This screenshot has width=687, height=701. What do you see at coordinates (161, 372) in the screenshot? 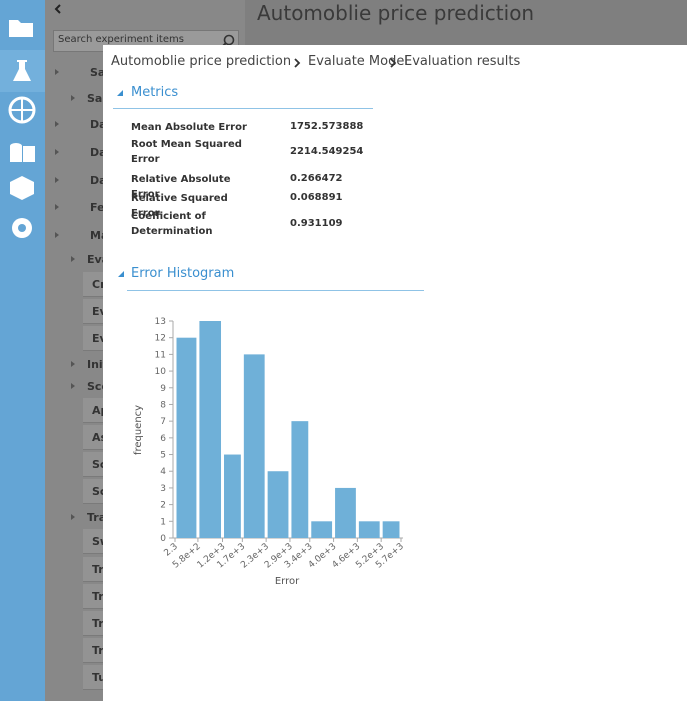
I see `y-tick-label: 10` at bounding box center [161, 372].